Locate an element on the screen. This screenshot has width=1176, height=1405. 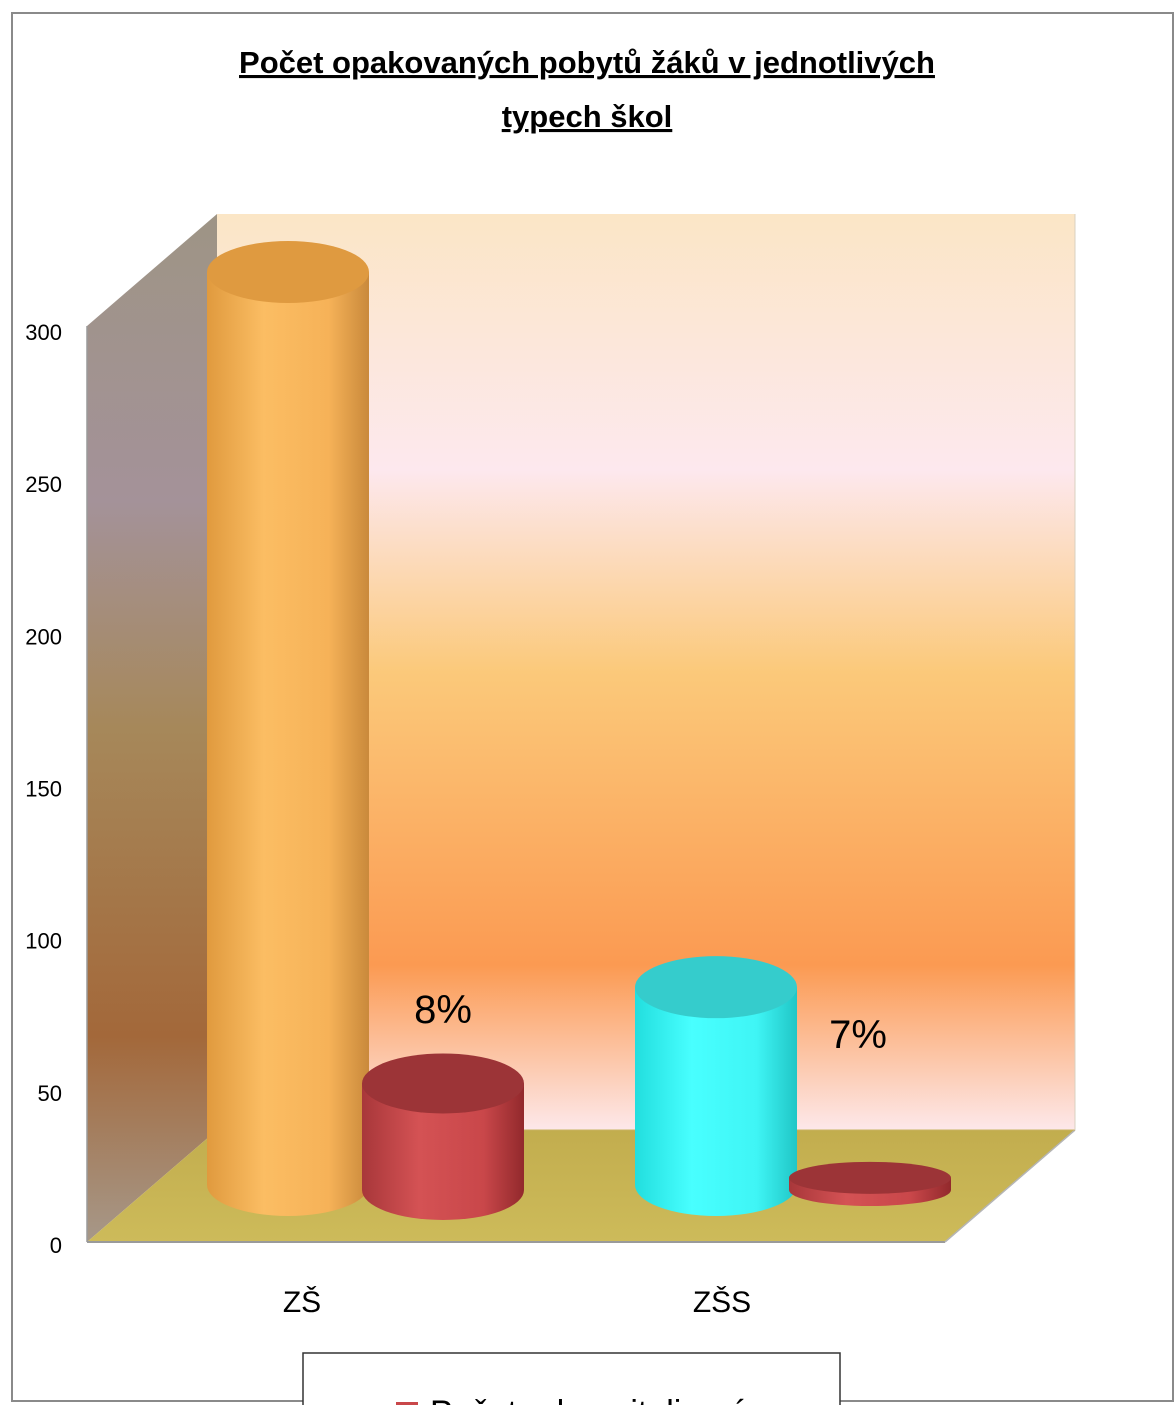
y-tick-label-4: 200 is located at coordinates (43, 636).